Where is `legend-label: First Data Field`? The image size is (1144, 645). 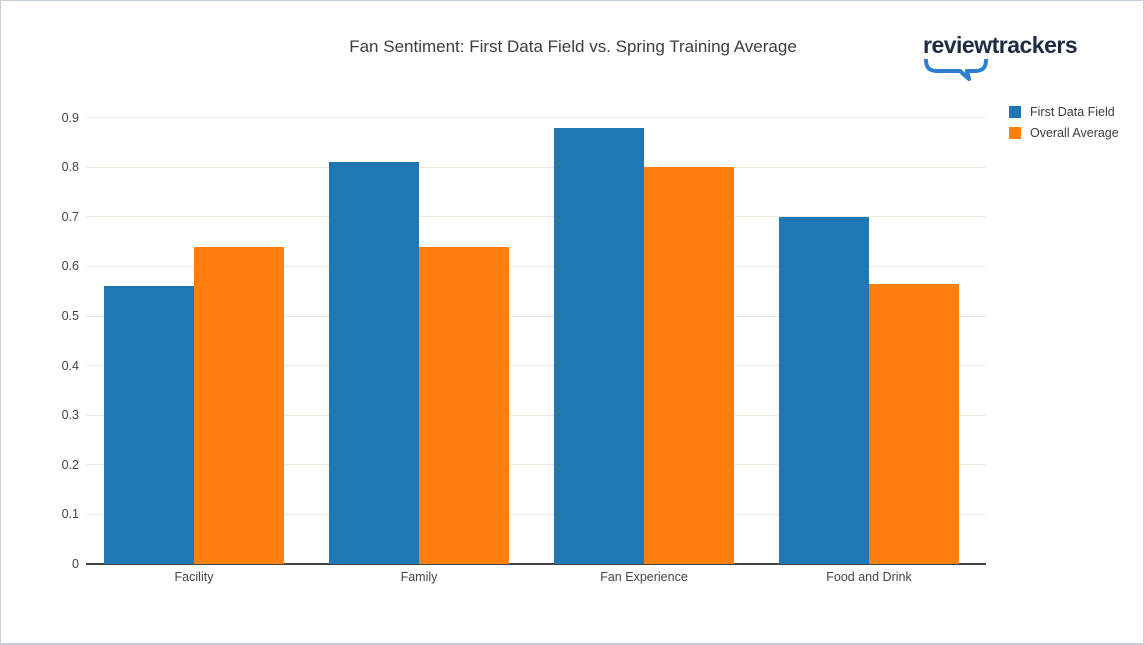
legend-label: First Data Field is located at coordinates (1072, 112).